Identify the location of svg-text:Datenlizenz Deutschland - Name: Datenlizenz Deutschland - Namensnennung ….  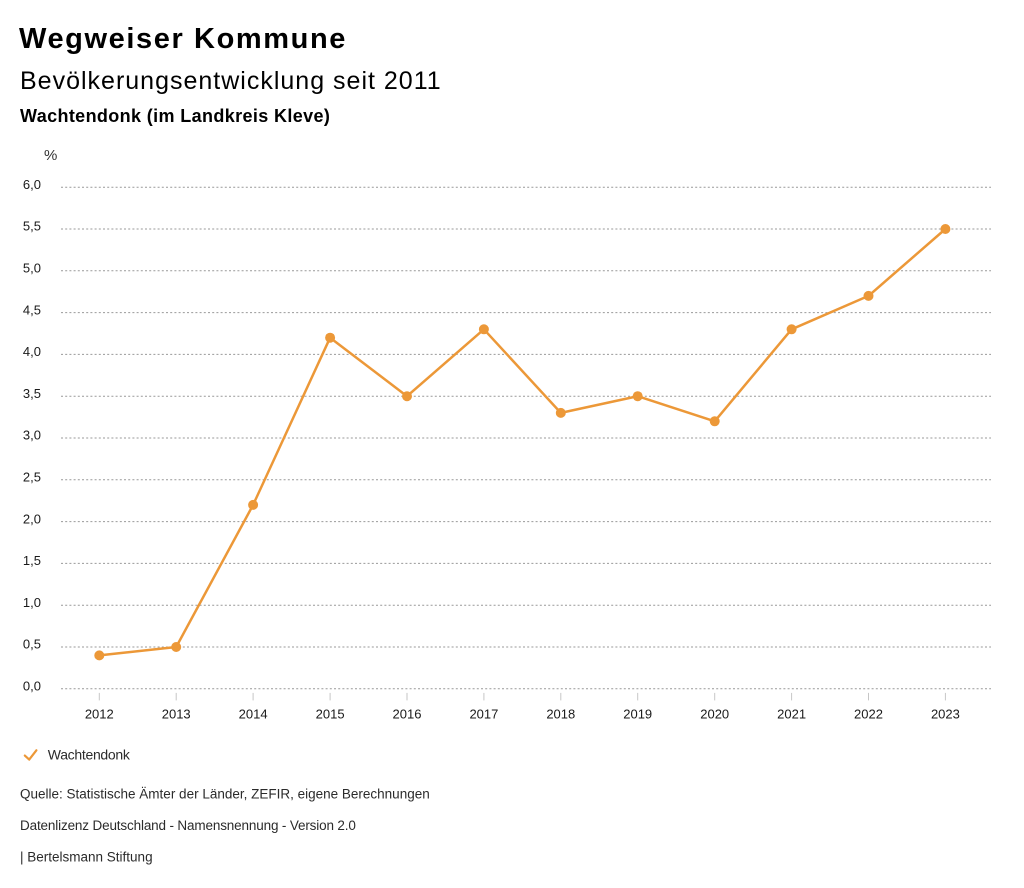
(188, 825).